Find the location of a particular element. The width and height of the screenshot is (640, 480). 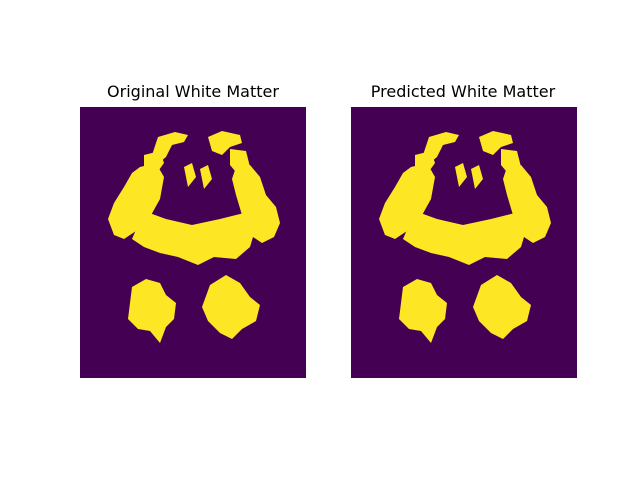

predicted-title: Predicted White Matter is located at coordinates (463, 91).